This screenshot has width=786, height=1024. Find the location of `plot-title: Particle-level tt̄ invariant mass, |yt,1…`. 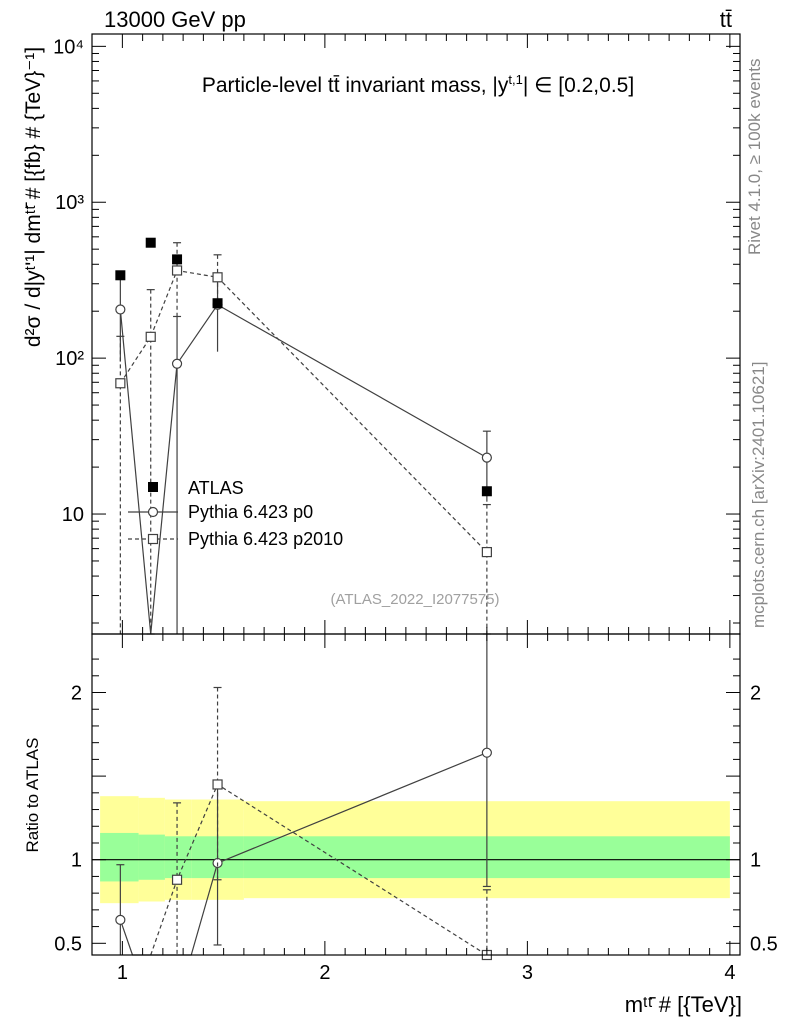

plot-title: Particle-level tt̄ invariant mass, |yt,1… is located at coordinates (418, 84).